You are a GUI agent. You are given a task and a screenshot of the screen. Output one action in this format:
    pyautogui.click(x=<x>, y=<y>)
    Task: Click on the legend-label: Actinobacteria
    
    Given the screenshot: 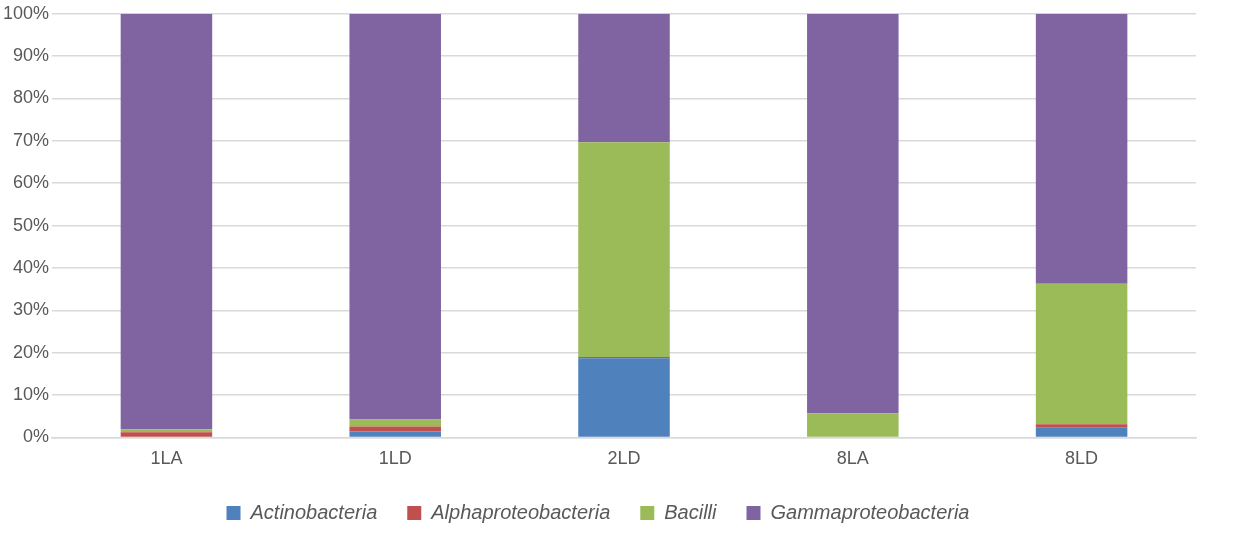 What is the action you would take?
    pyautogui.click(x=313, y=511)
    